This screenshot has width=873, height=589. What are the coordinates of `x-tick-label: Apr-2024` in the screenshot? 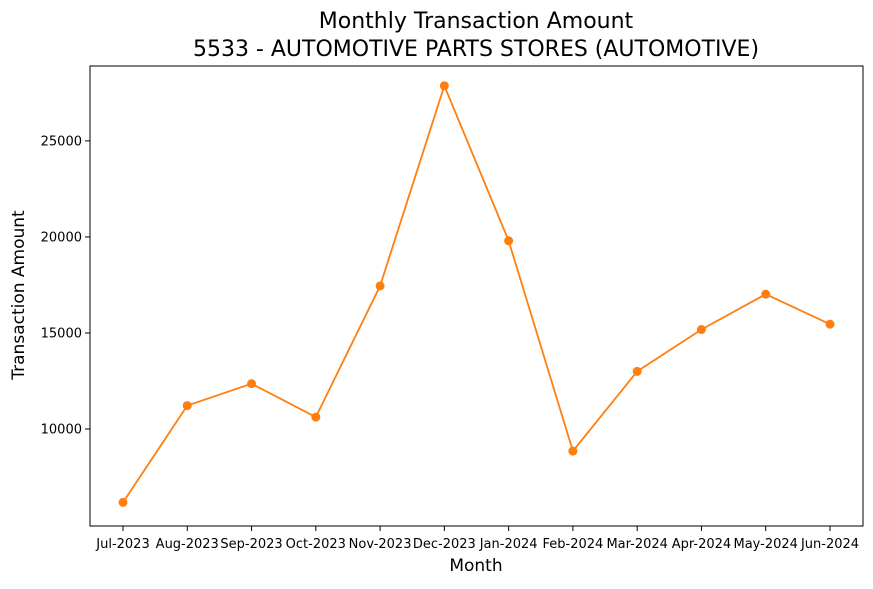 It's located at (701, 544).